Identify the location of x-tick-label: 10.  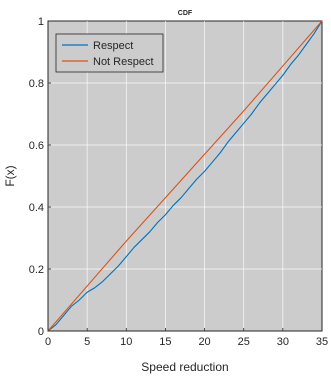
(126, 342).